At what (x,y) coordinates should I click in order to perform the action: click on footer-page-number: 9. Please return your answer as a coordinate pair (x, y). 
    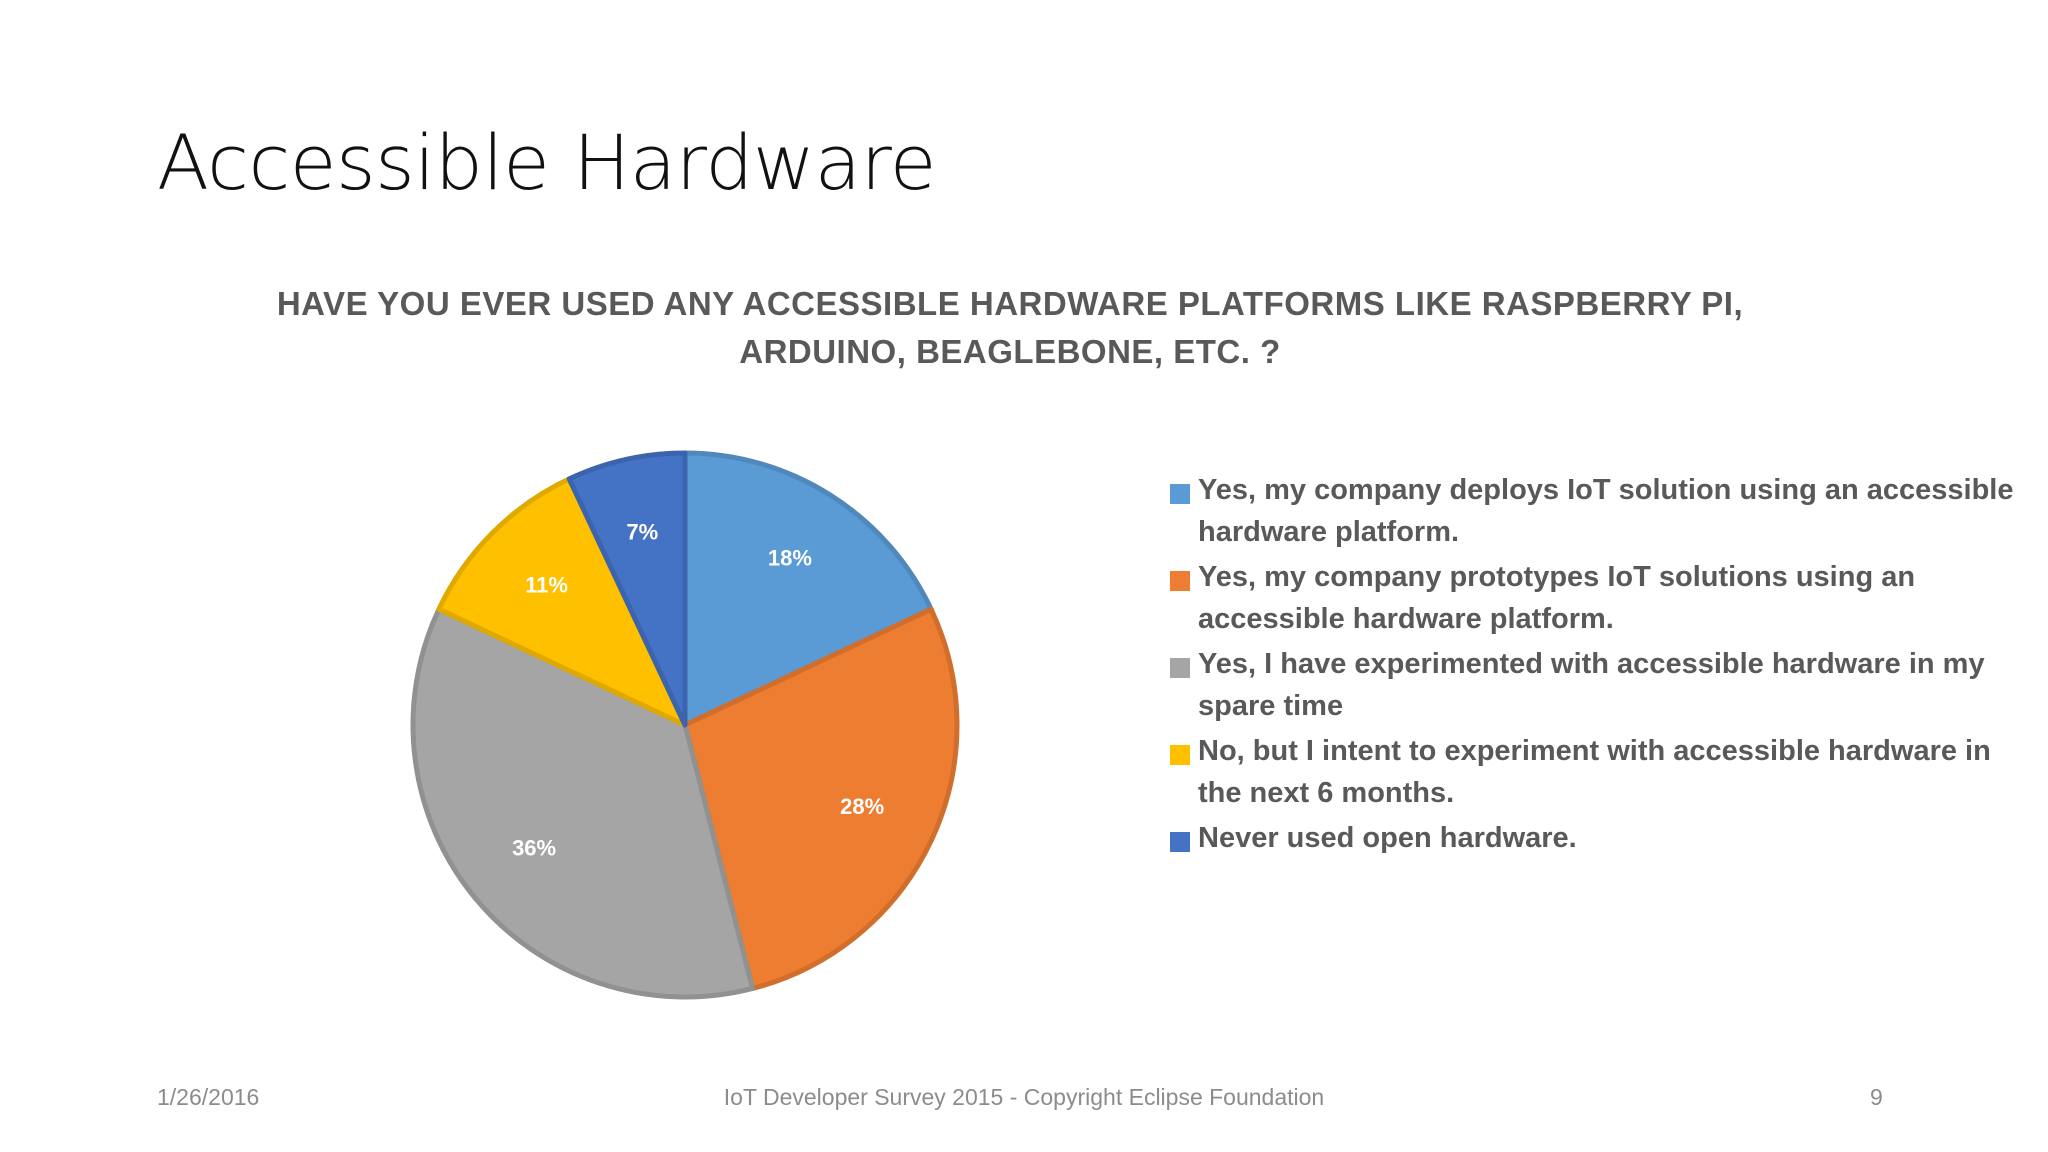
    Looking at the image, I should click on (1876, 1097).